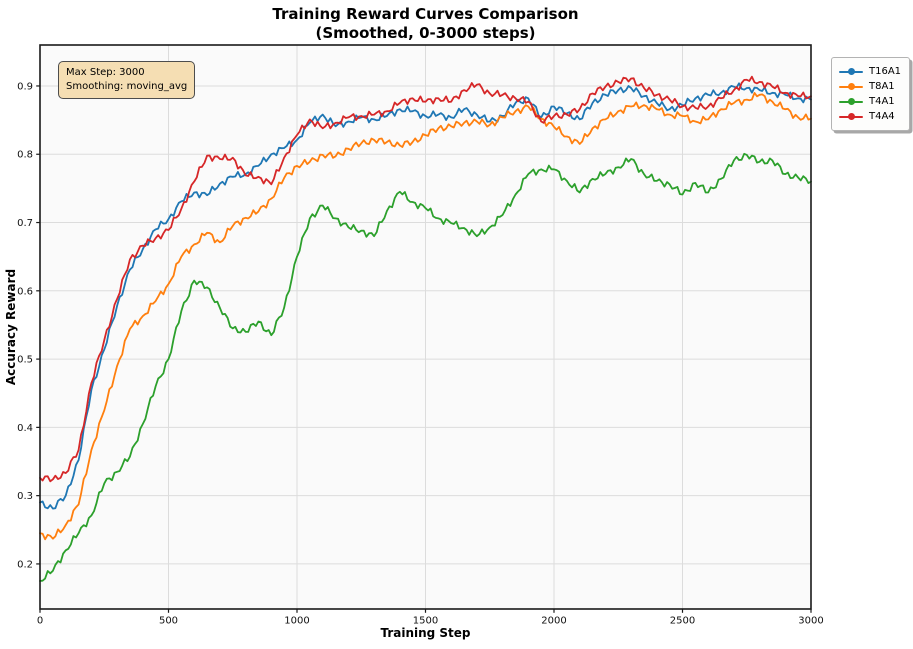  What do you see at coordinates (25, 291) in the screenshot?
I see `y-tick-label-0.6: 0.6` at bounding box center [25, 291].